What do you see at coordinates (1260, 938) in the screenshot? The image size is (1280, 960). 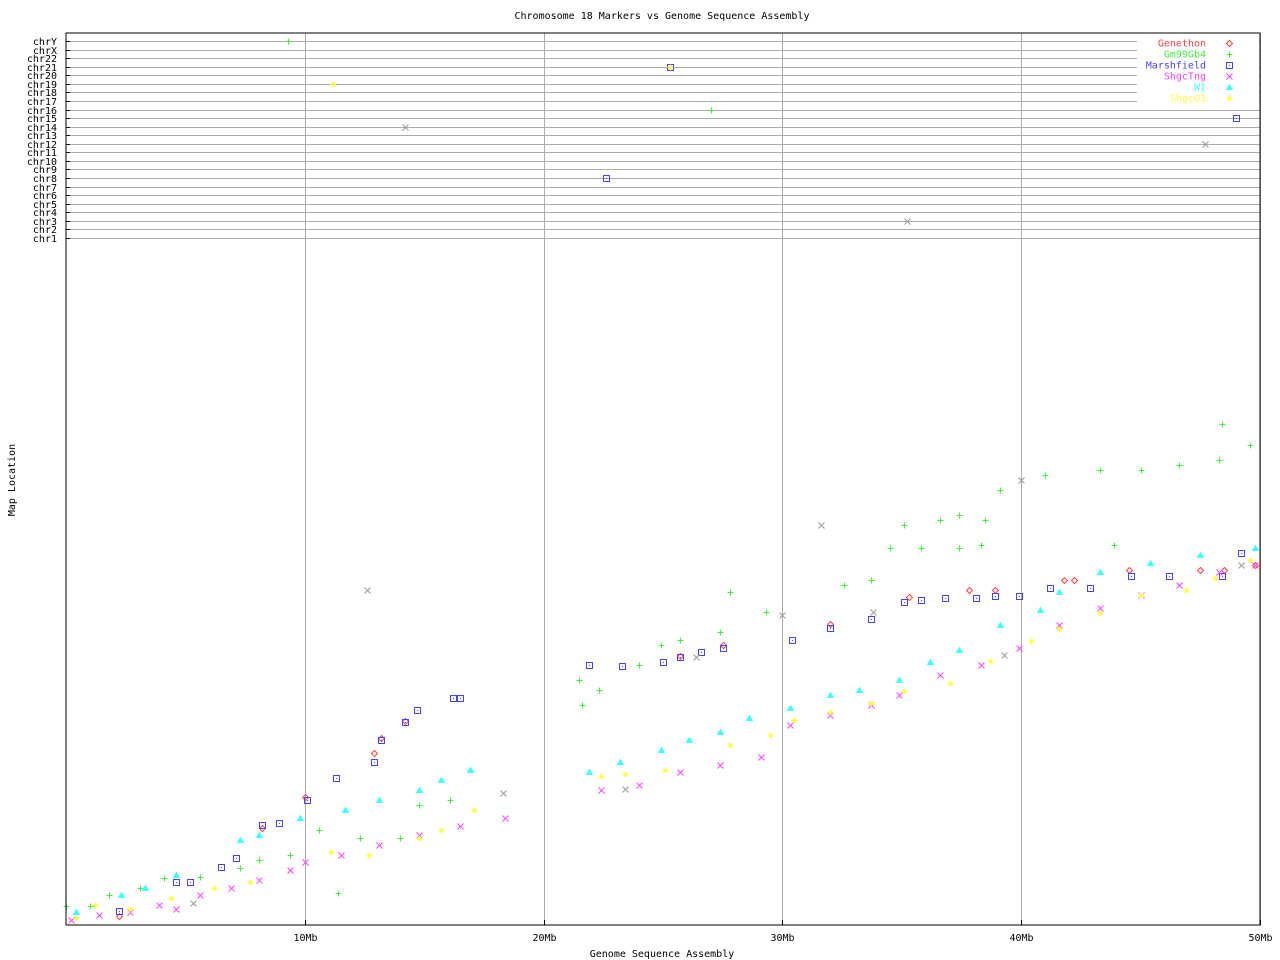 I see `x-tick-label: 50Mb` at bounding box center [1260, 938].